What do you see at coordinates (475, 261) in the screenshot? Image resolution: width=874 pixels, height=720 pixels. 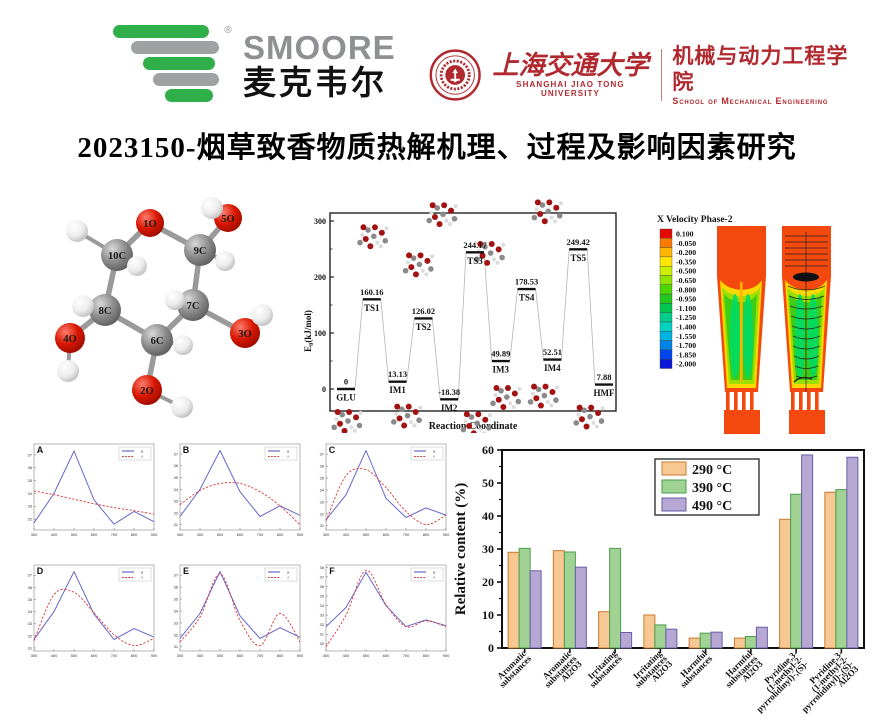 I see `svg-text: TS3` at bounding box center [475, 261].